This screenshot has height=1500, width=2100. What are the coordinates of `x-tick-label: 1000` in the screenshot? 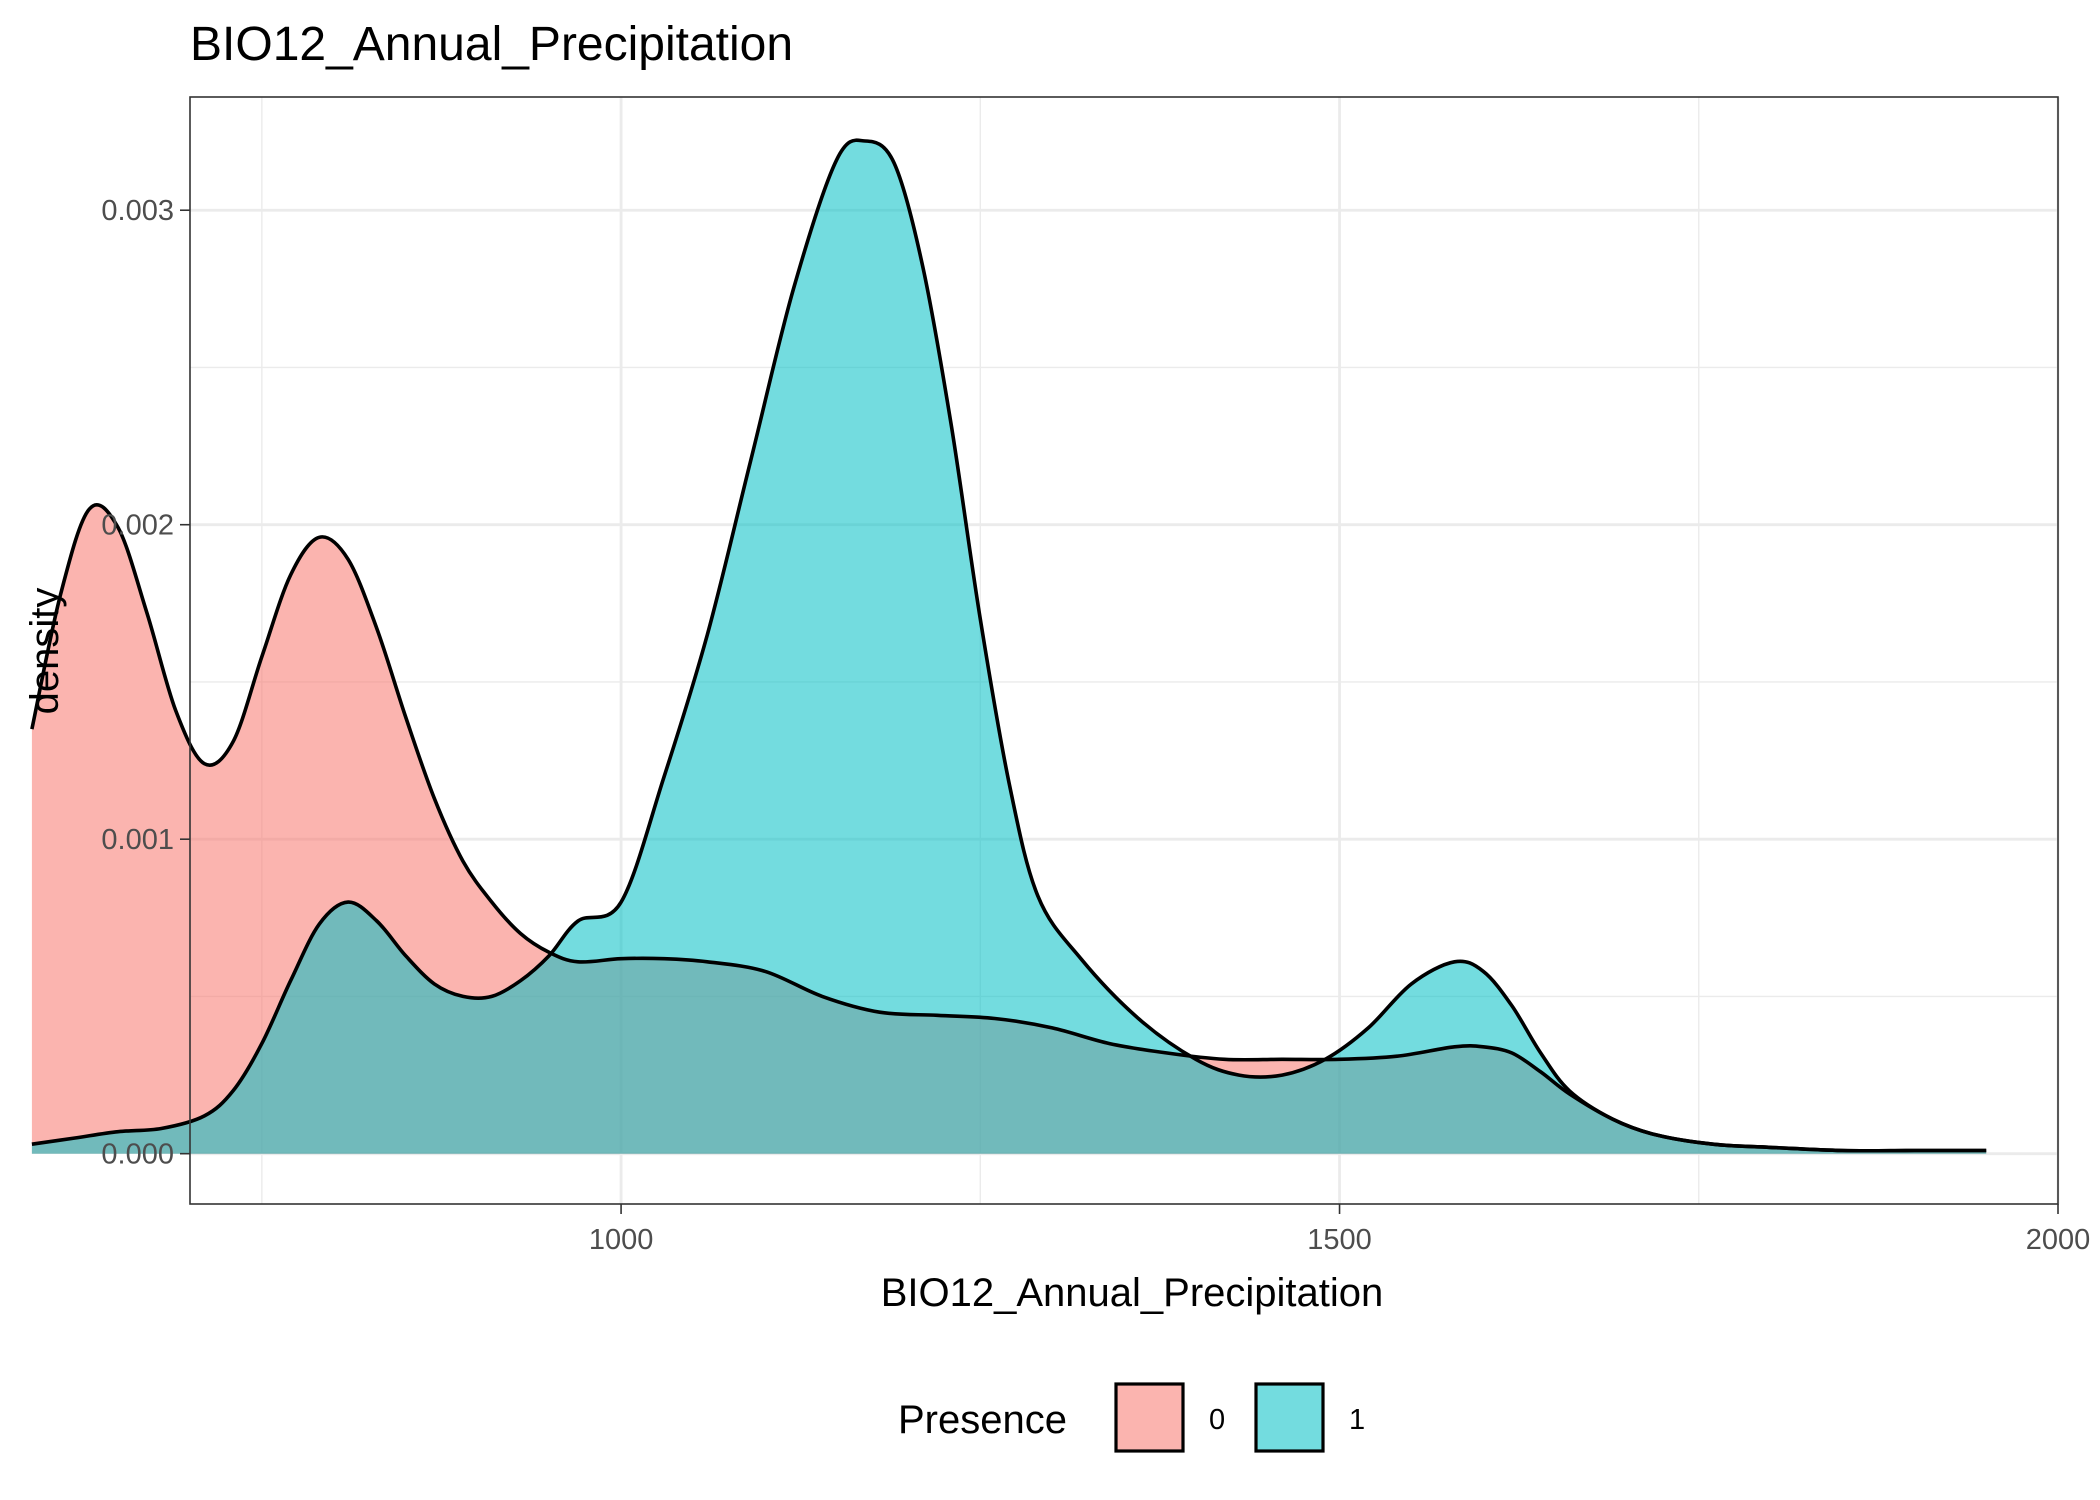 It's located at (621, 1240).